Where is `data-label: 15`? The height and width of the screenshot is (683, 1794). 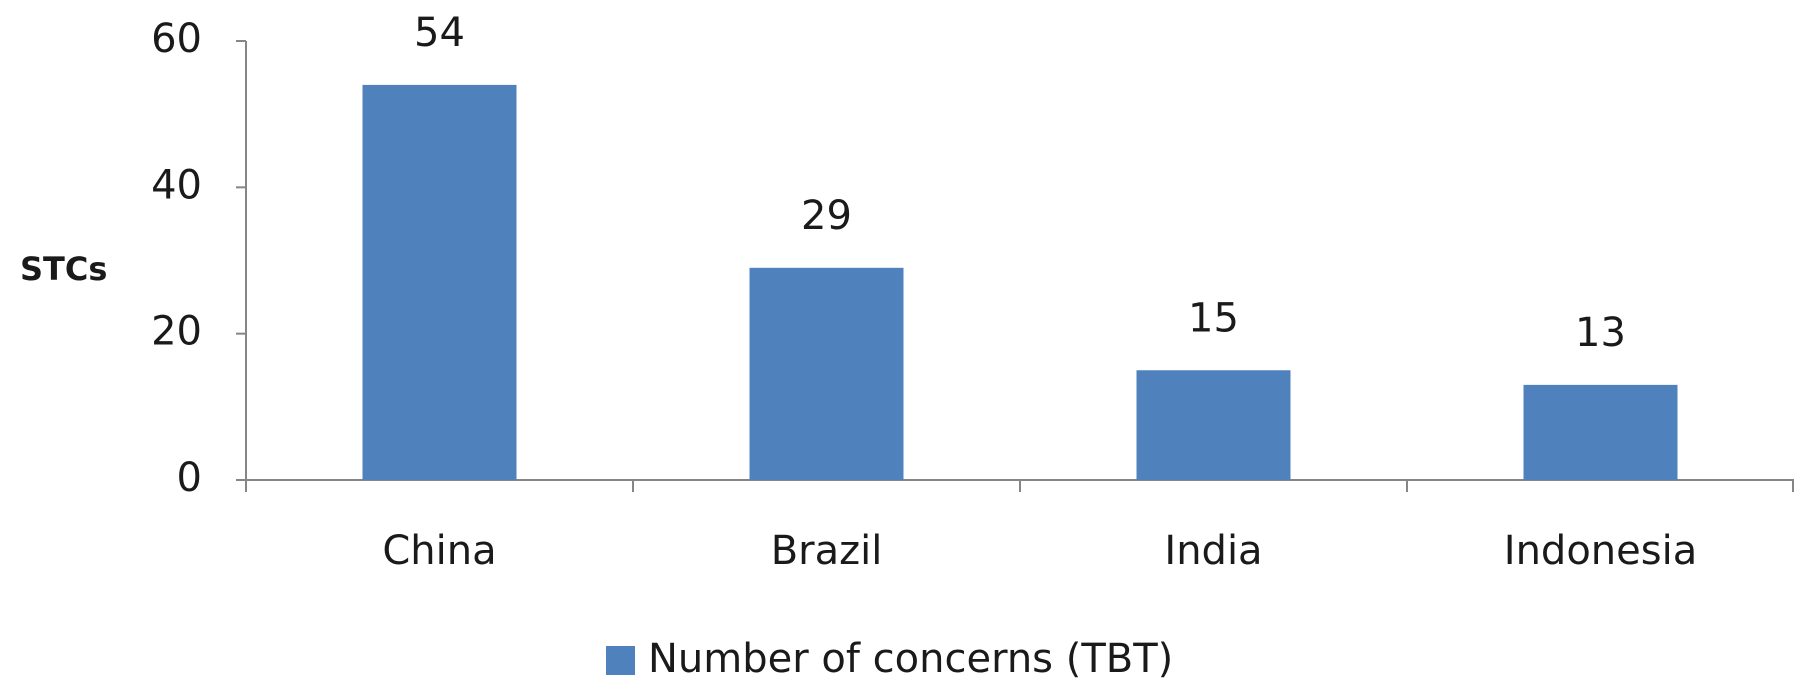
data-label: 15 is located at coordinates (1213, 318).